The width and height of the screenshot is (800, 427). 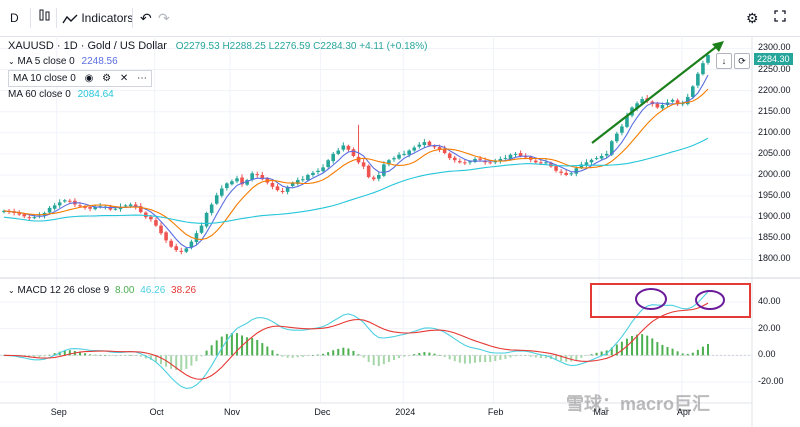 I want to click on time-tick-label: Sep, so click(x=58, y=412).